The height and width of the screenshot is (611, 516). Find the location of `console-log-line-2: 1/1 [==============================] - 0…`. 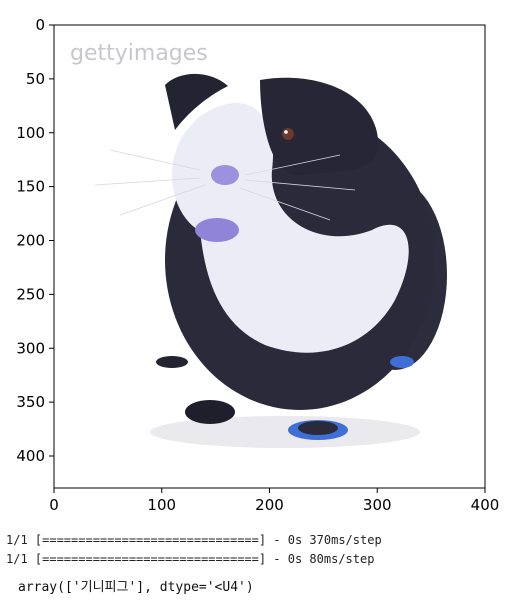

console-log-line-2: 1/1 [==============================] - 0… is located at coordinates (190, 559).